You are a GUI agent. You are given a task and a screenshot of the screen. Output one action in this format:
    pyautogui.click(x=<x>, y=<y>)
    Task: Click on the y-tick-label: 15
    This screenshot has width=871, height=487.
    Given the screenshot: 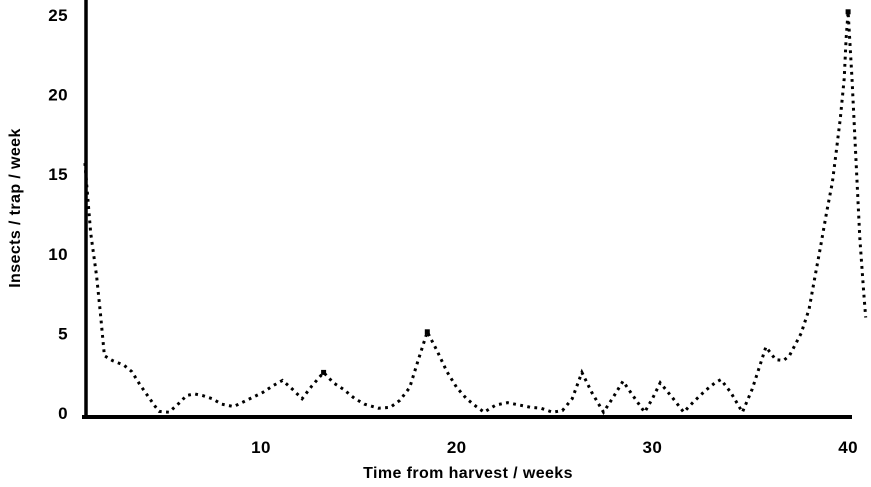 What is the action you would take?
    pyautogui.click(x=58, y=174)
    